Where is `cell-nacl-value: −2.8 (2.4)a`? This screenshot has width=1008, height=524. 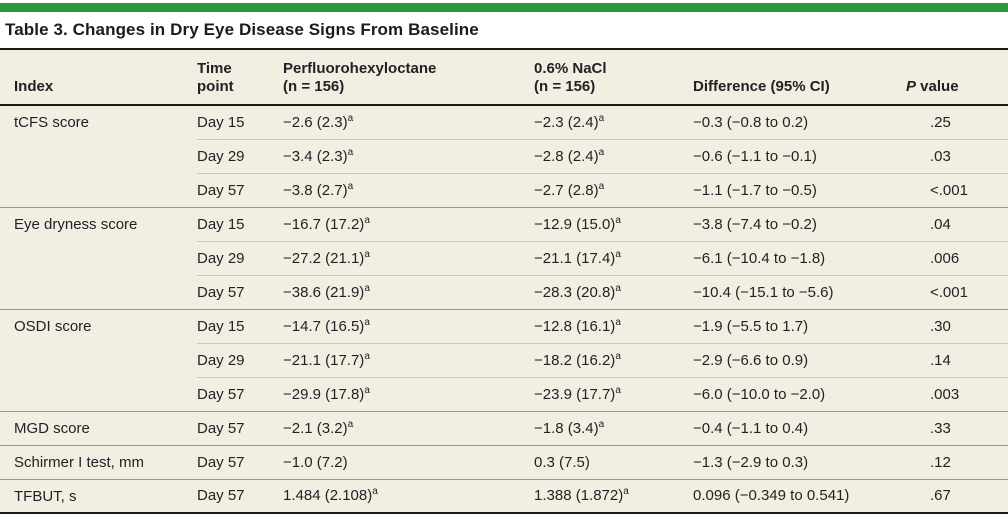 cell-nacl-value: −2.8 (2.4)a is located at coordinates (613, 155).